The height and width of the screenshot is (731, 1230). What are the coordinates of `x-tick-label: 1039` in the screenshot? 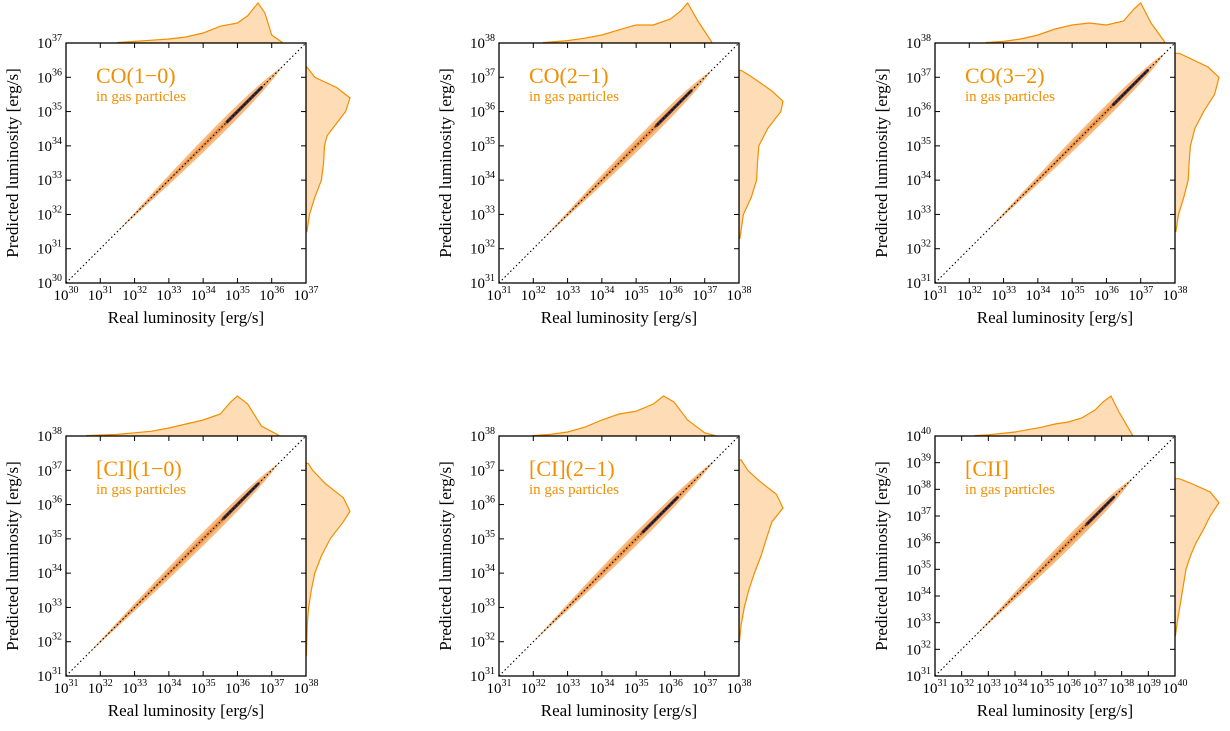 It's located at (1148, 687).